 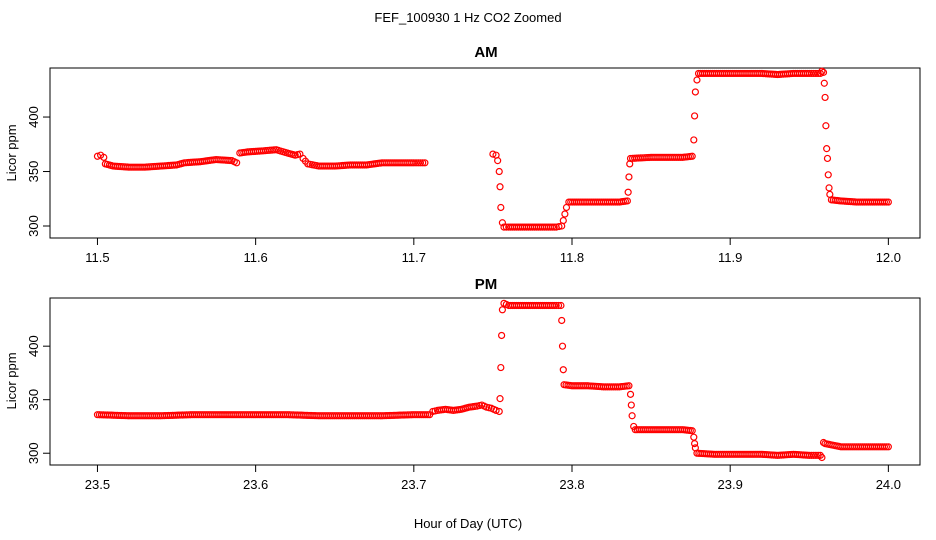 I want to click on panel-pm-ytick-label: 350, so click(x=33, y=400).